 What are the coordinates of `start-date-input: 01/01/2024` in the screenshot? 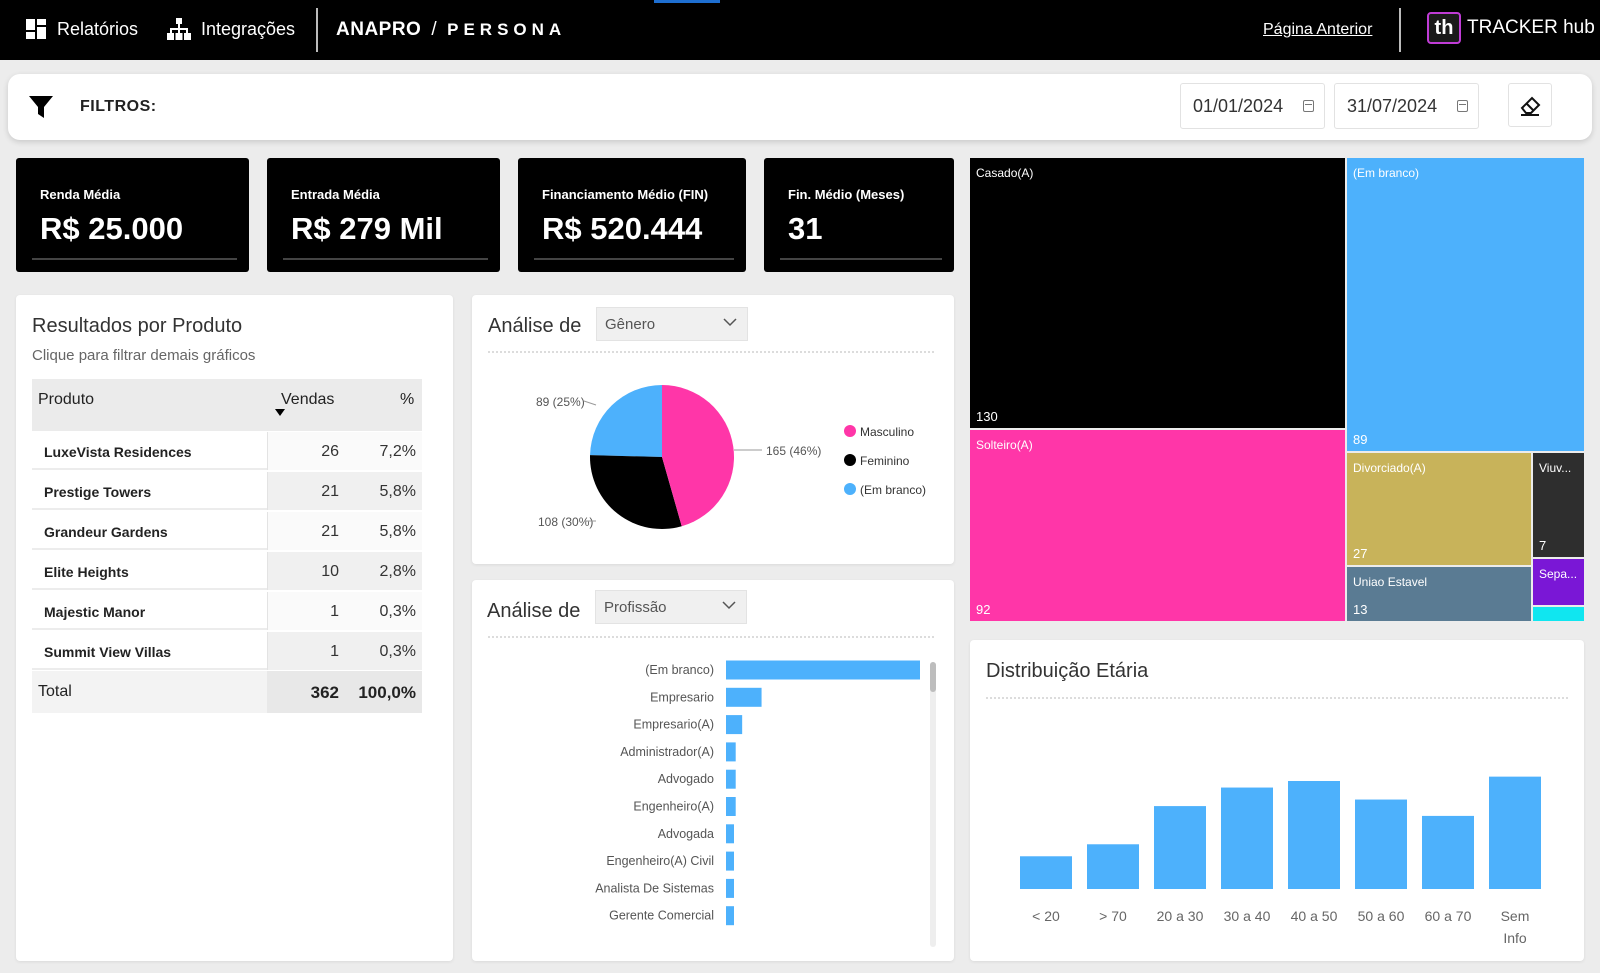 It's located at (1252, 106).